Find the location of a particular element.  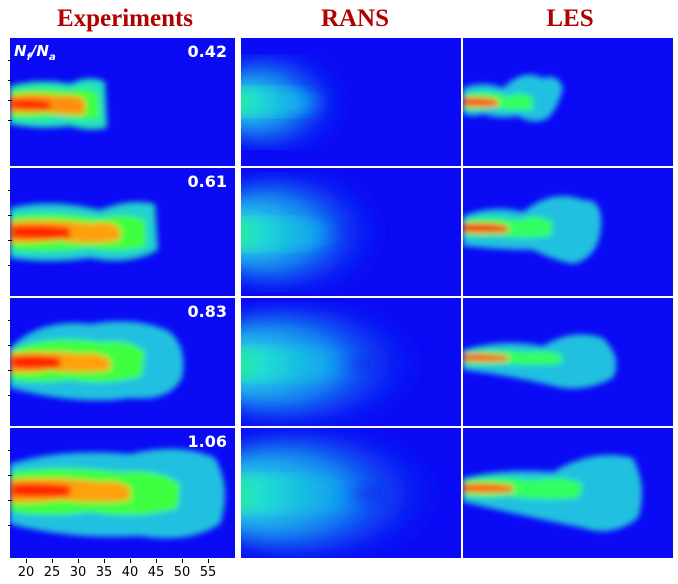

column-title-les: LES is located at coordinates (570, 18).